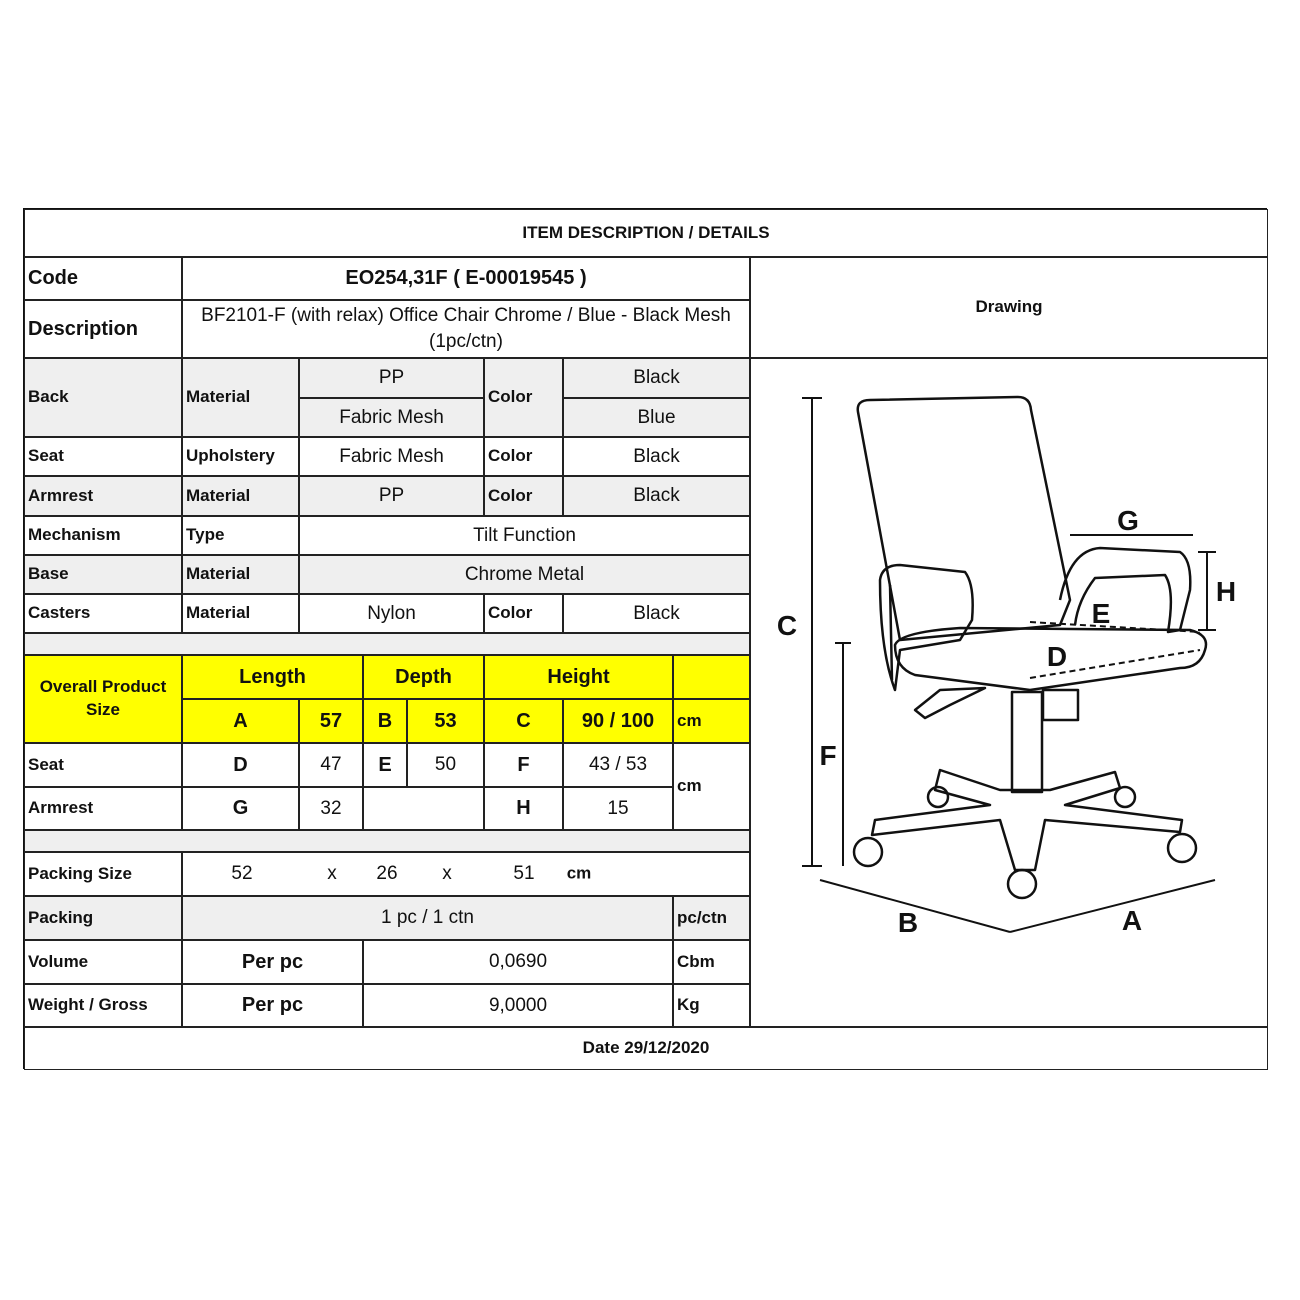  I want to click on armrest-color: Black, so click(656, 496).